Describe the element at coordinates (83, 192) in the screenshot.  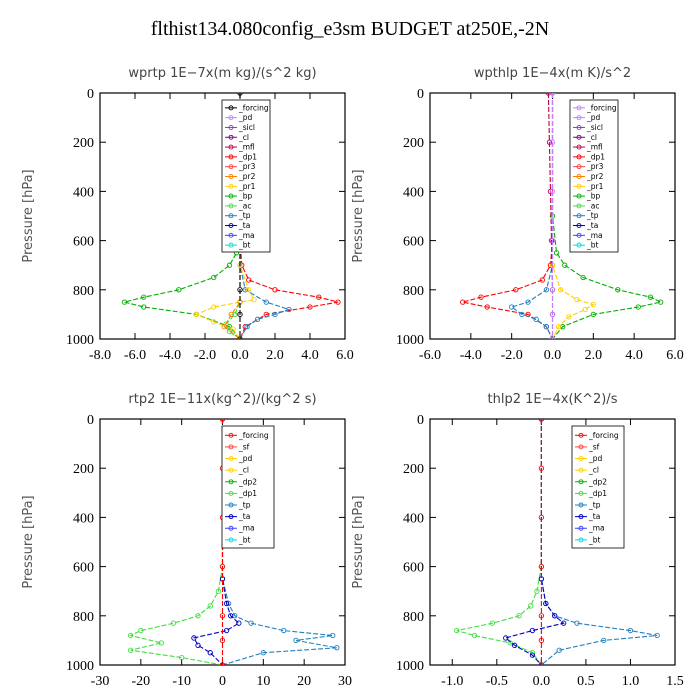
I see `y-tick-label: 400` at that location.